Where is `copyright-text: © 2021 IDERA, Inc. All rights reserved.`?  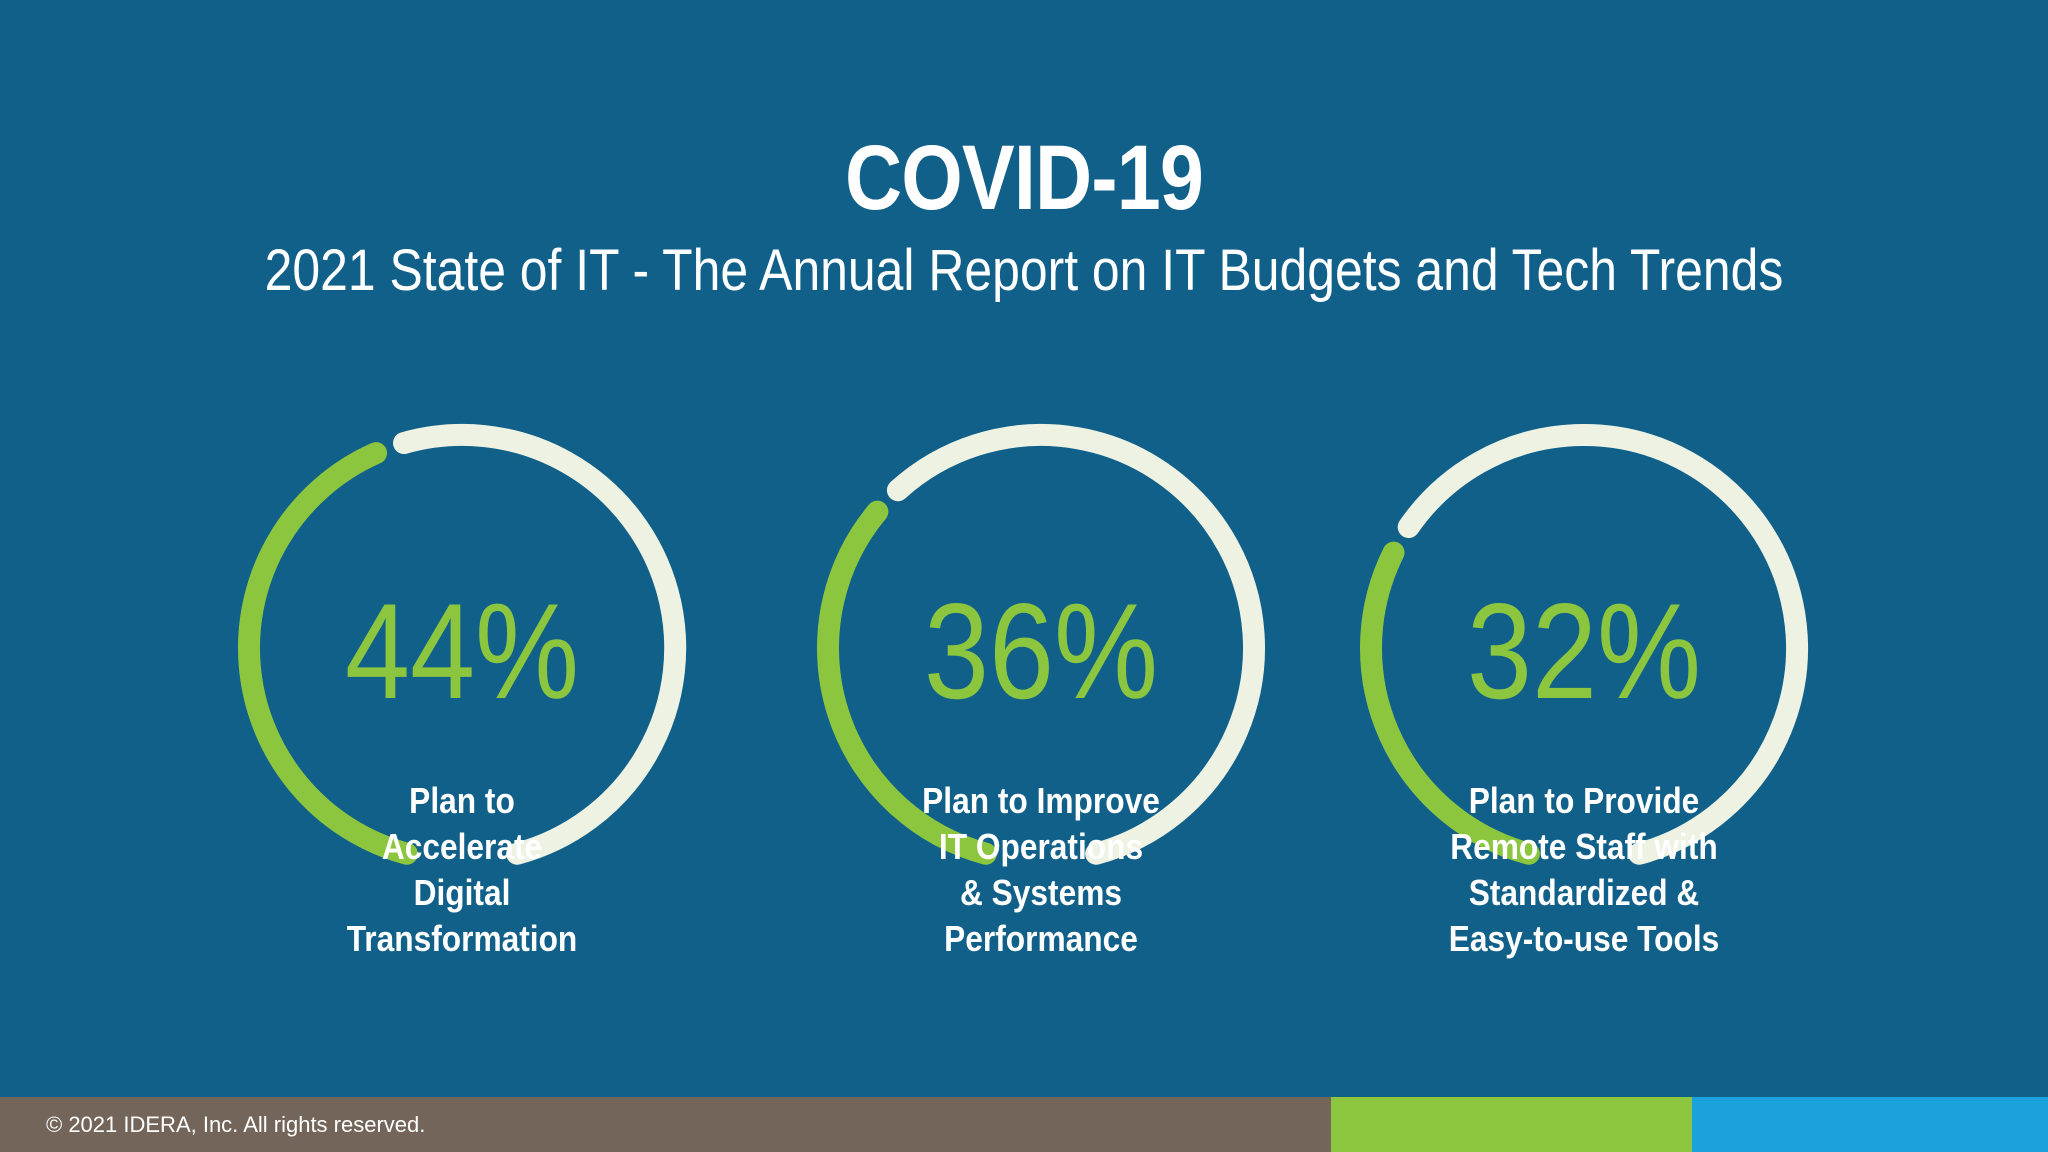
copyright-text: © 2021 IDERA, Inc. All rights reserved. is located at coordinates (236, 1124).